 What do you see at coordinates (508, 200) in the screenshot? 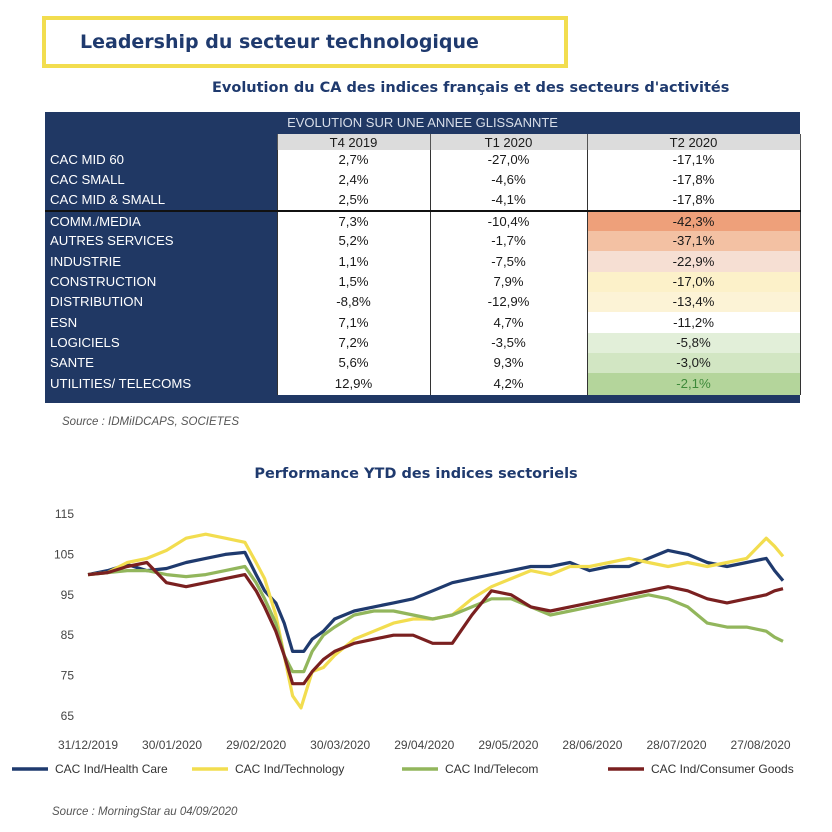
I see `table-cell: -4,1%` at bounding box center [508, 200].